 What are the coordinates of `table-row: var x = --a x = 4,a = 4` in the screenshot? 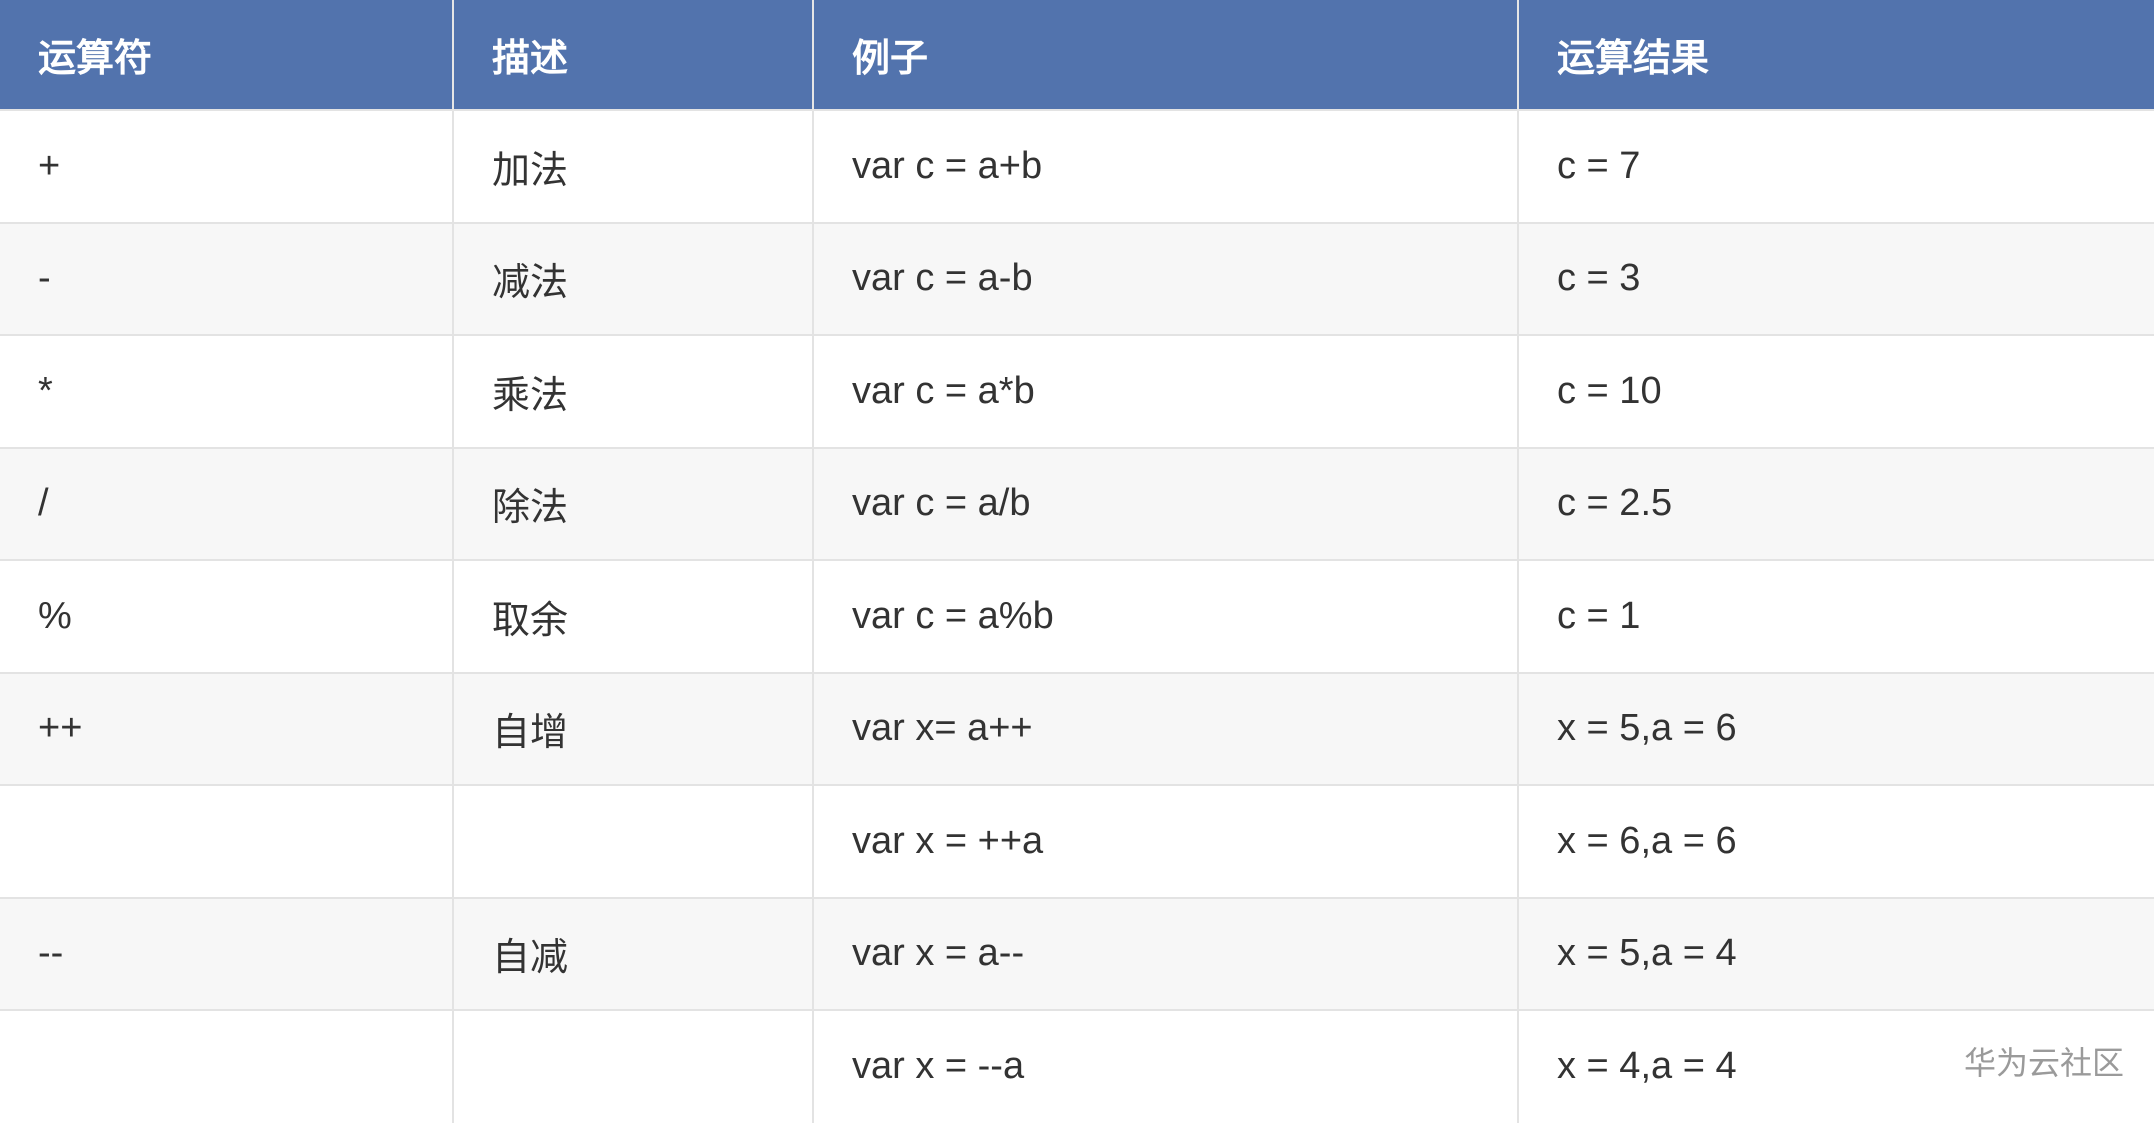 It's located at (1077, 1066).